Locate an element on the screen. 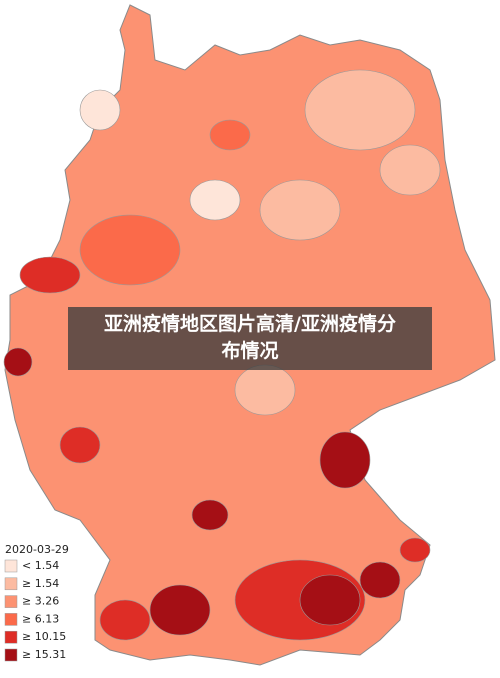  legend-label: ≥ 3.26 is located at coordinates (40, 601).